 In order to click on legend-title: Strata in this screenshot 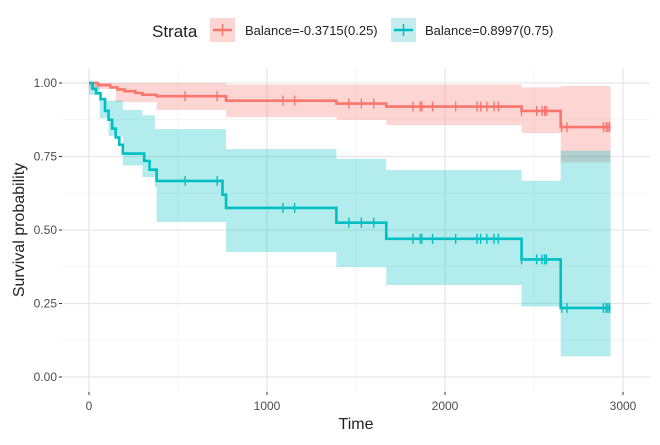, I will do `click(175, 31)`.